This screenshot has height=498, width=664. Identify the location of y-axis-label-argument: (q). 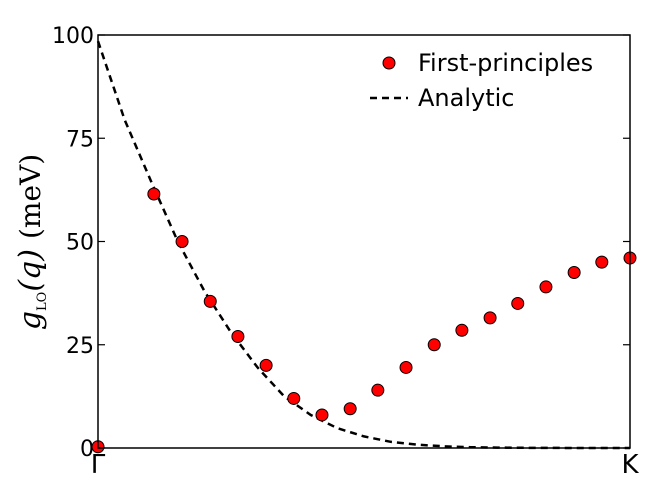
(30, 270).